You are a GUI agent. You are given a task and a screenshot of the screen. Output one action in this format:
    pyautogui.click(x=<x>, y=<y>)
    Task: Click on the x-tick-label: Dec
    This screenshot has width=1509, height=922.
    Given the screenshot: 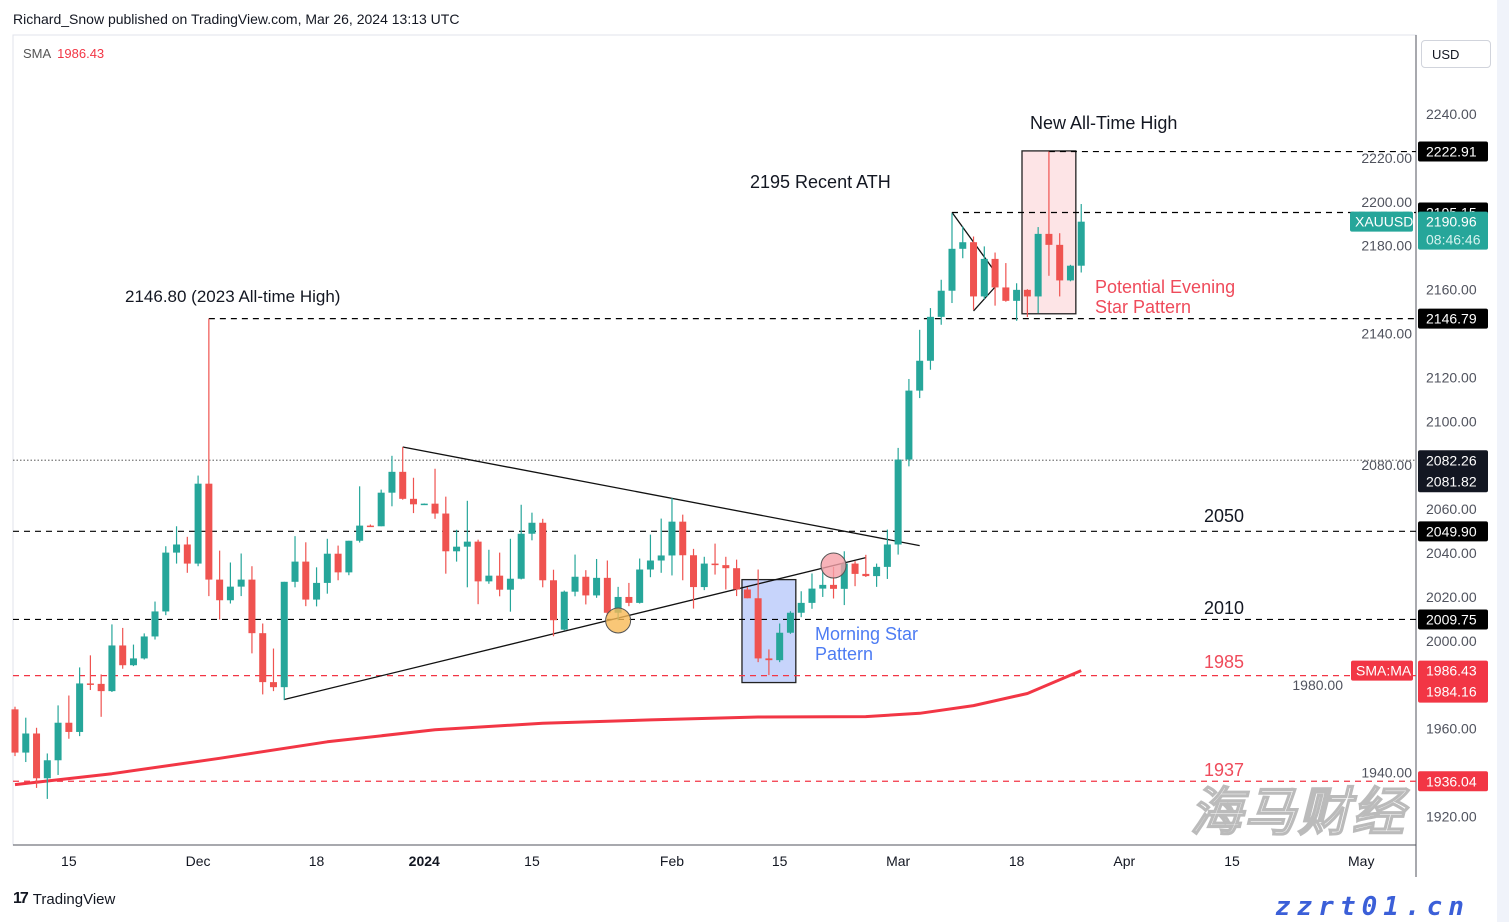 What is the action you would take?
    pyautogui.click(x=198, y=861)
    